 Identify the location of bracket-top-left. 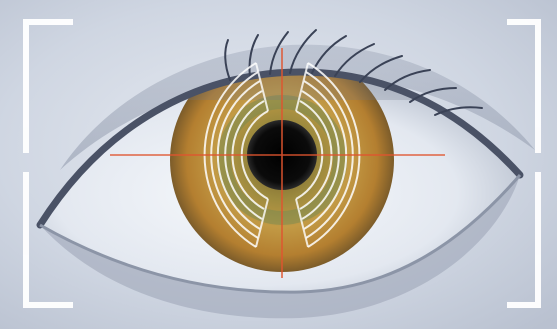
(48, 86).